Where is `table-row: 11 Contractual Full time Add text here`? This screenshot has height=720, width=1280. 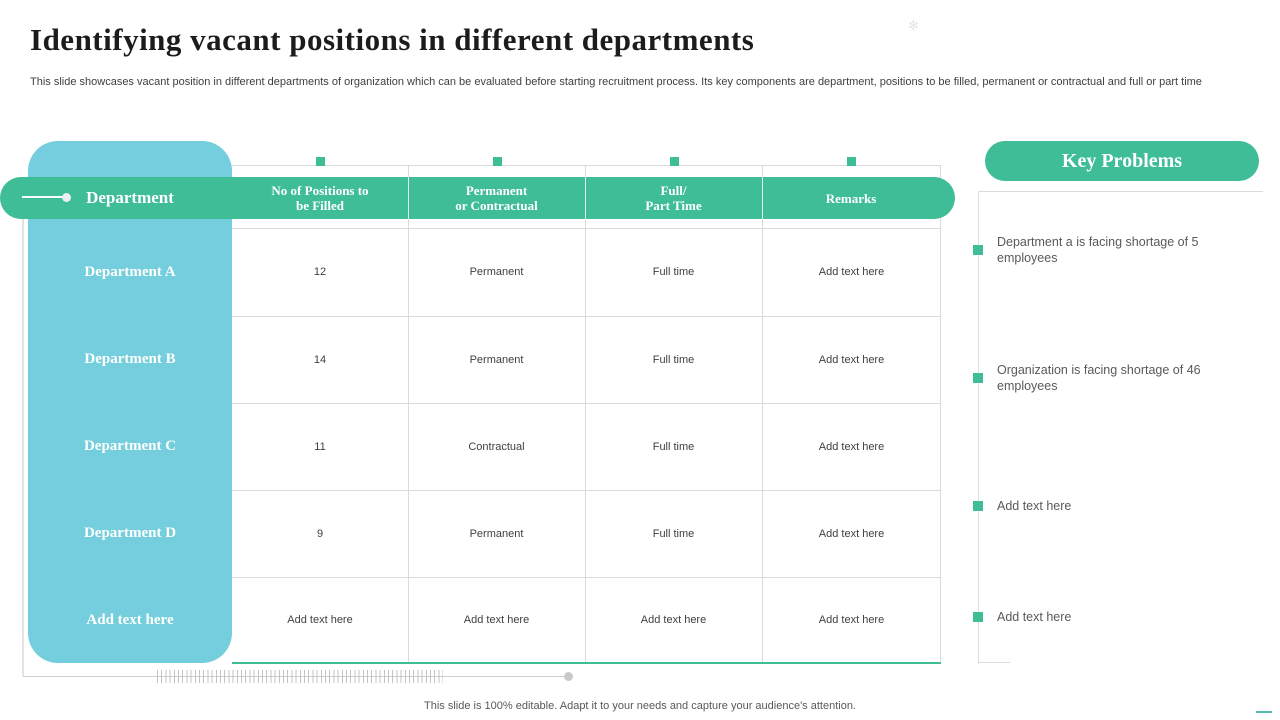 table-row: 11 Contractual Full time Add text here is located at coordinates (586, 446).